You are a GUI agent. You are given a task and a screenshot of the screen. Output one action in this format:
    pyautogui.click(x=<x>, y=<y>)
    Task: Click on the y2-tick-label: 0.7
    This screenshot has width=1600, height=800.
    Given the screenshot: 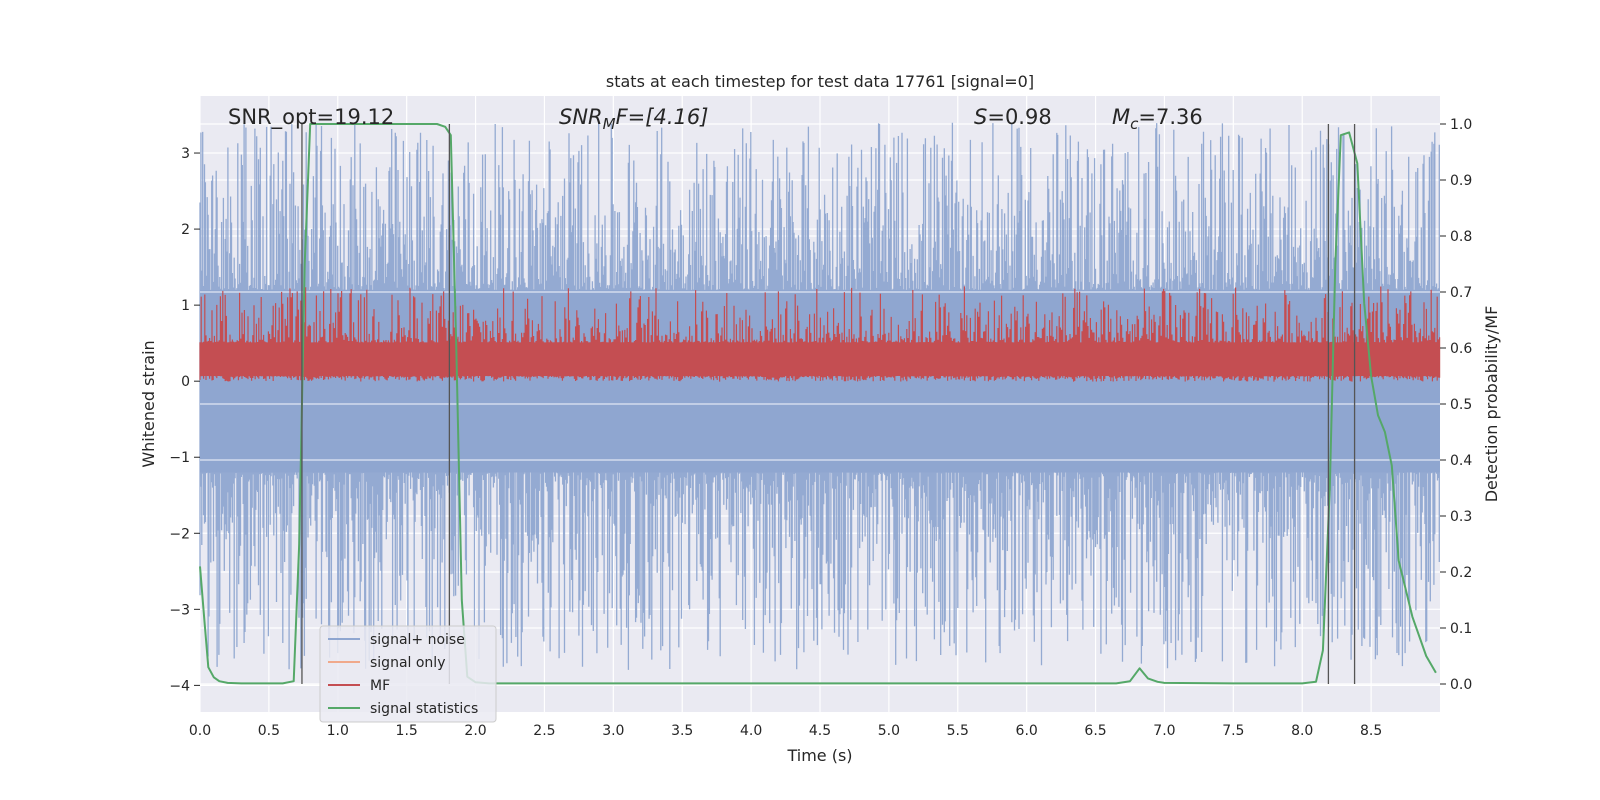 What is the action you would take?
    pyautogui.click(x=1461, y=293)
    